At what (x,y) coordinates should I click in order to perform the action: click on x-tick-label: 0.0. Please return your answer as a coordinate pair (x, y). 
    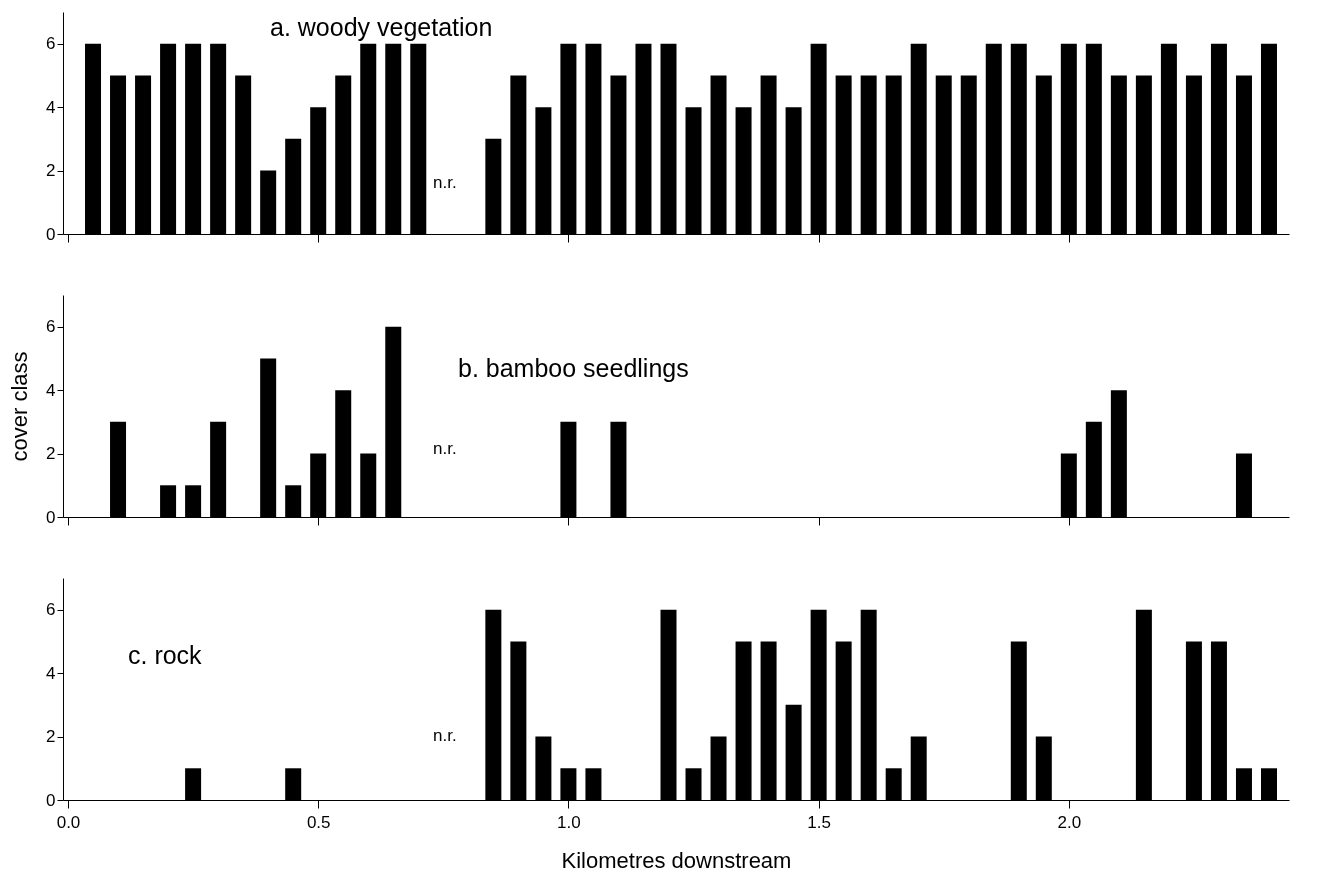
    Looking at the image, I should click on (68, 822).